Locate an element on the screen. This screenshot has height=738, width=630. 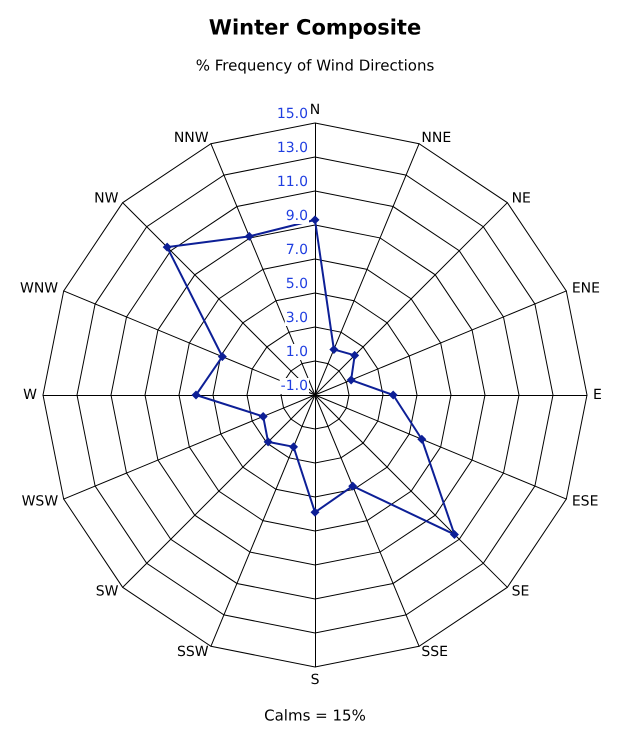
spoke-label: N is located at coordinates (315, 110).